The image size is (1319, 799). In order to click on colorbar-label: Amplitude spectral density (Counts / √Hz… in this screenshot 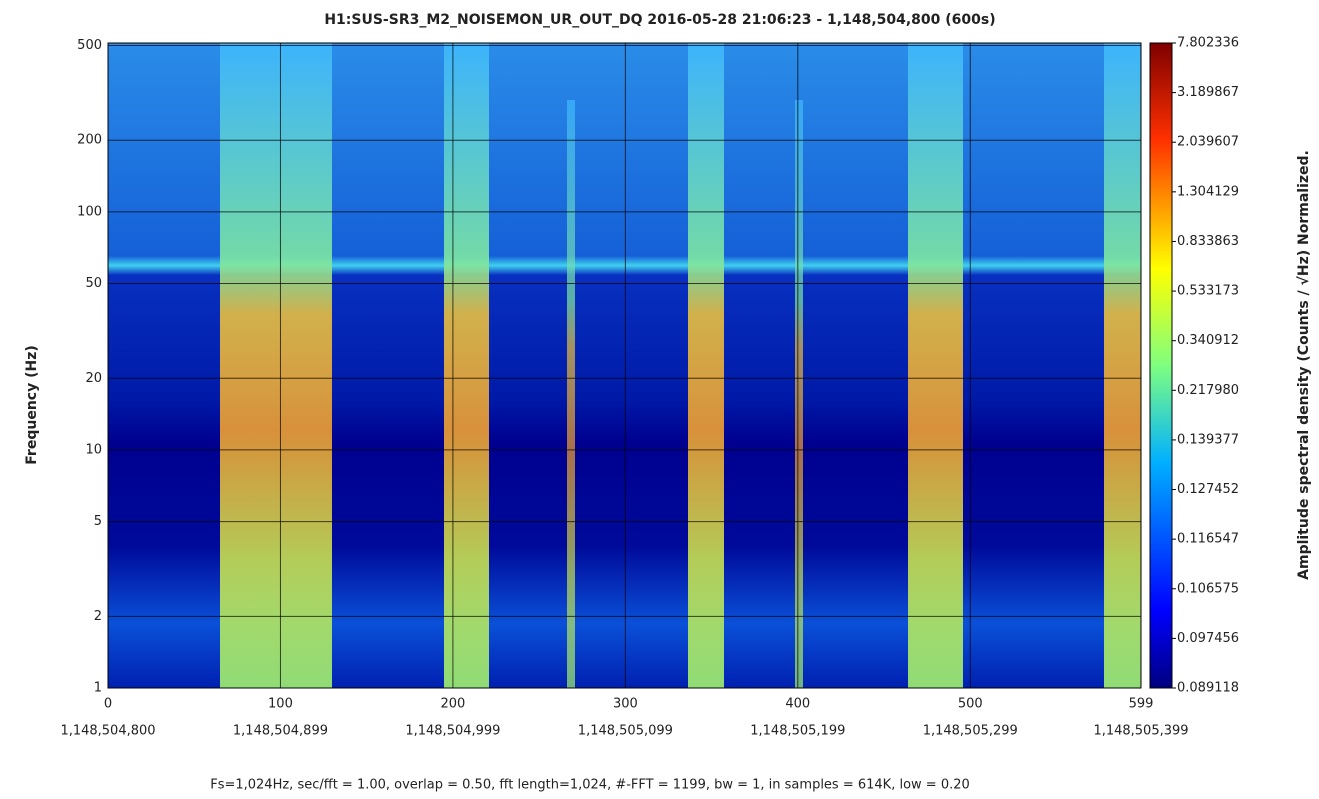, I will do `click(1304, 365)`.